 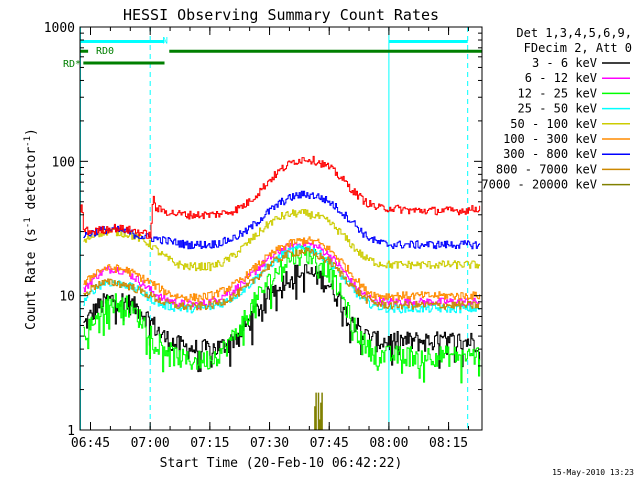 What do you see at coordinates (578, 48) in the screenshot?
I see `legend-header-line: FDecim 2, Att 0` at bounding box center [578, 48].